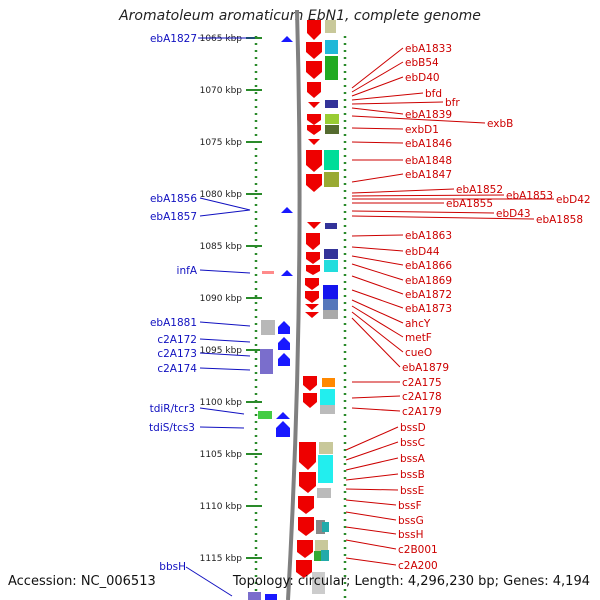 The height and width of the screenshot is (600, 600). Describe the element at coordinates (422, 412) in the screenshot. I see `right-label: c2A179` at that location.